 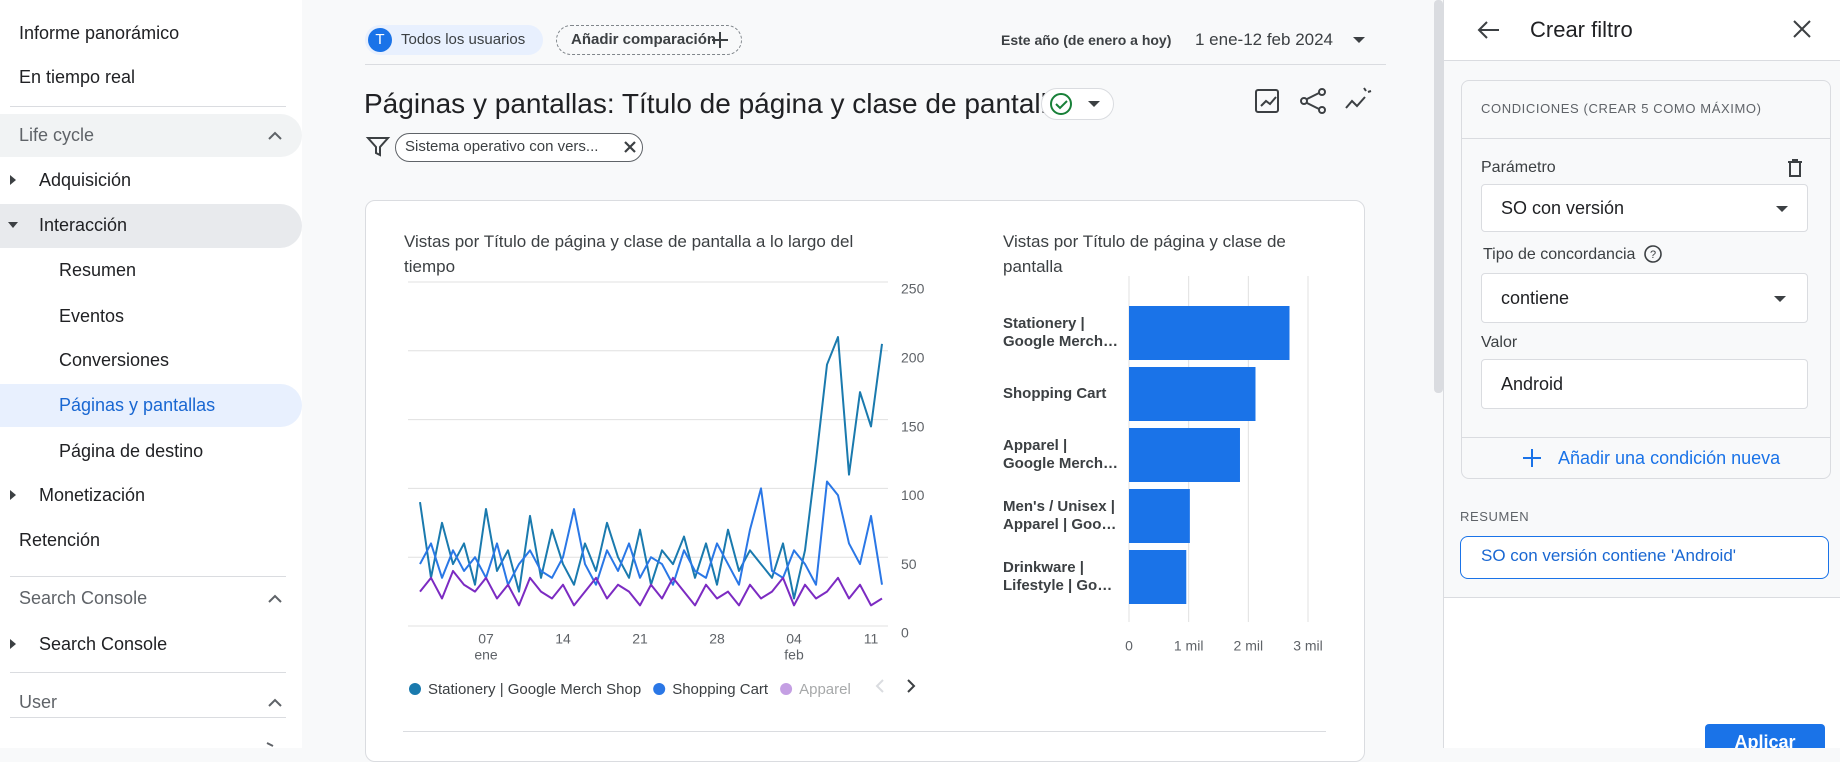 I want to click on nav-item: Páginas y pantallas, so click(x=137, y=405).